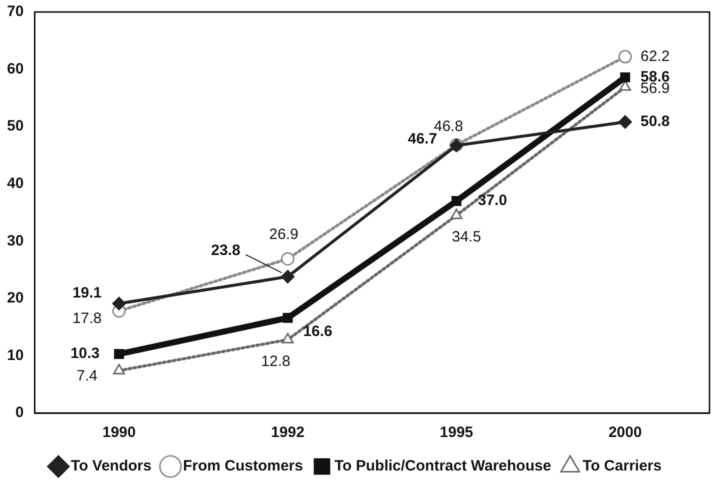 Image resolution: width=717 pixels, height=488 pixels. What do you see at coordinates (15, 183) in the screenshot?
I see `y-tick-label: 40` at bounding box center [15, 183].